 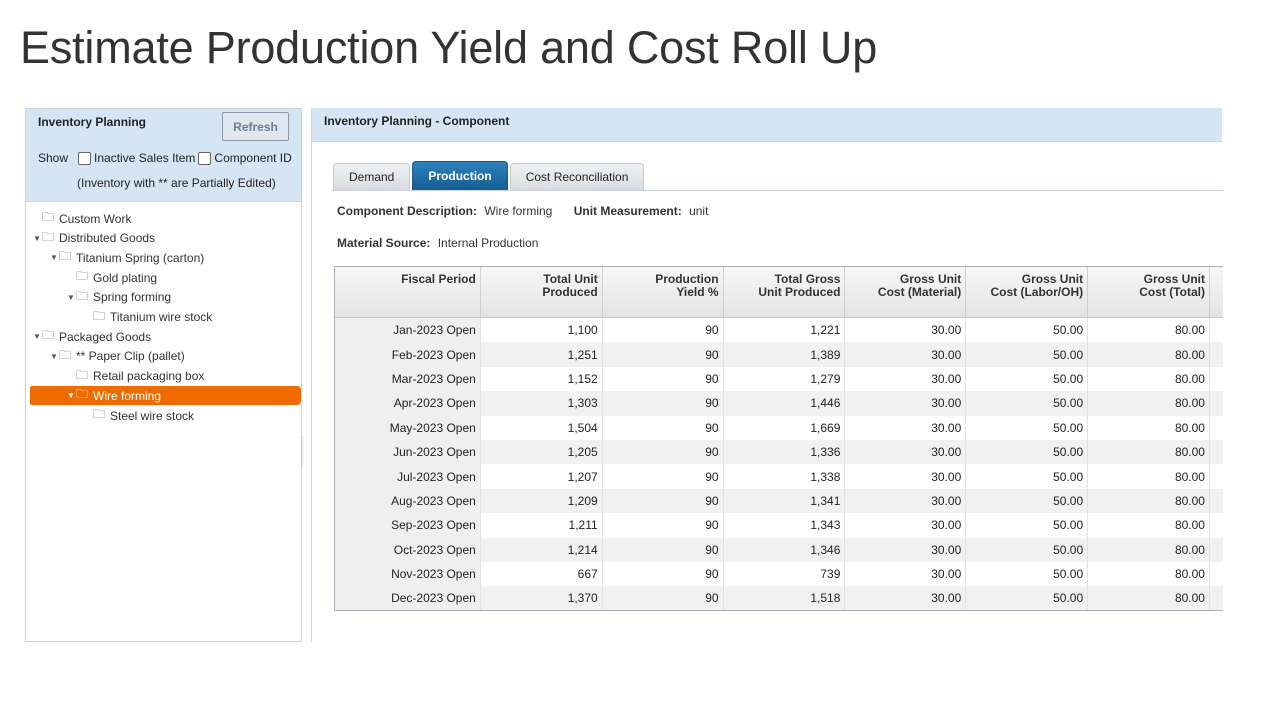 I want to click on component-id-checkbox, so click(x=205, y=158).